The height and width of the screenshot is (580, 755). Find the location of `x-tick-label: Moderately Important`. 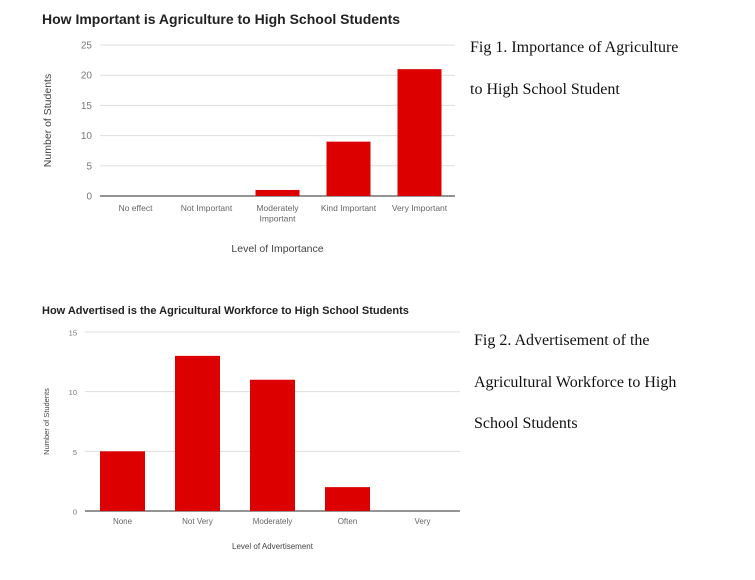

x-tick-label: Moderately Important is located at coordinates (277, 213).